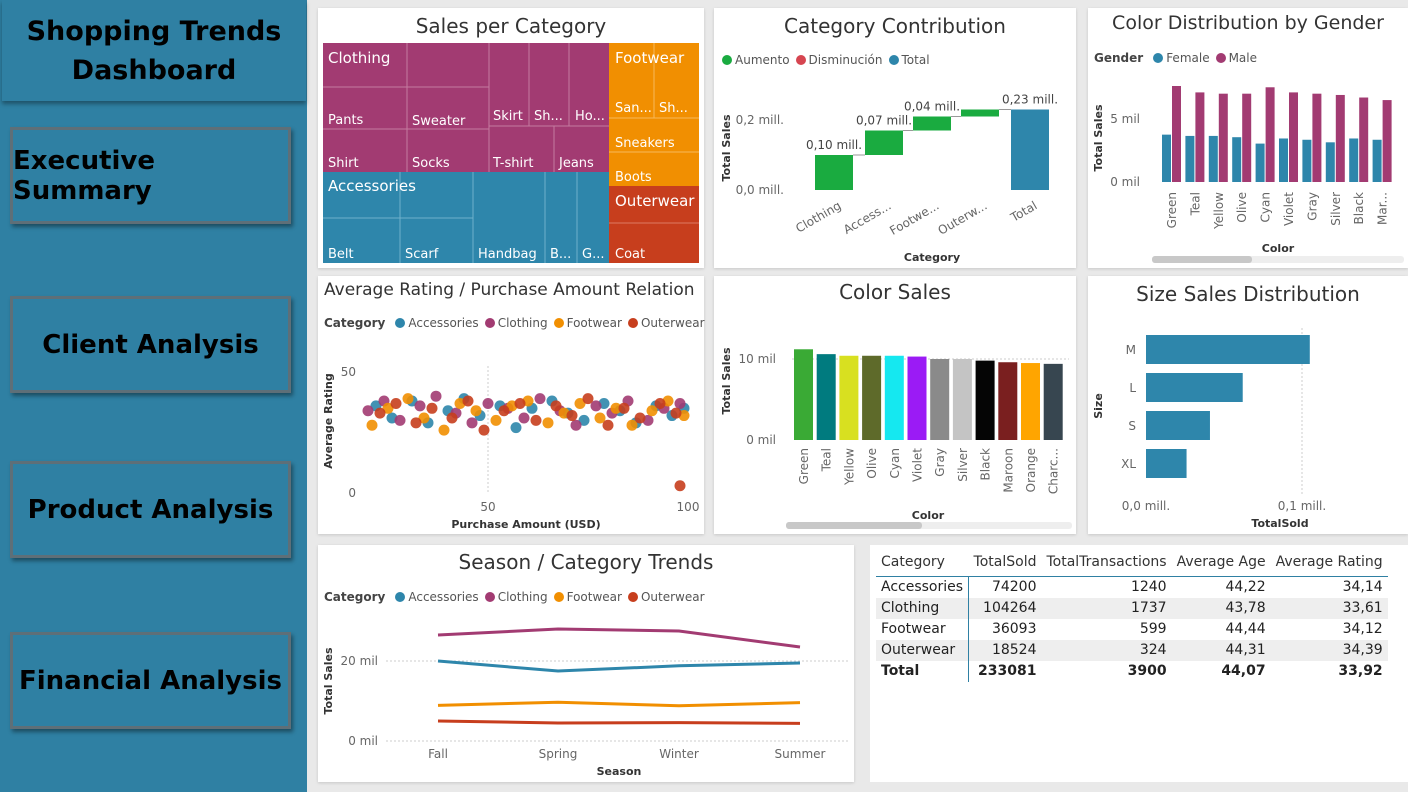 Image resolution: width=1408 pixels, height=792 pixels. I want to click on table-row: Clothing 104264 1737 43,78 33,61, so click(1132, 608).